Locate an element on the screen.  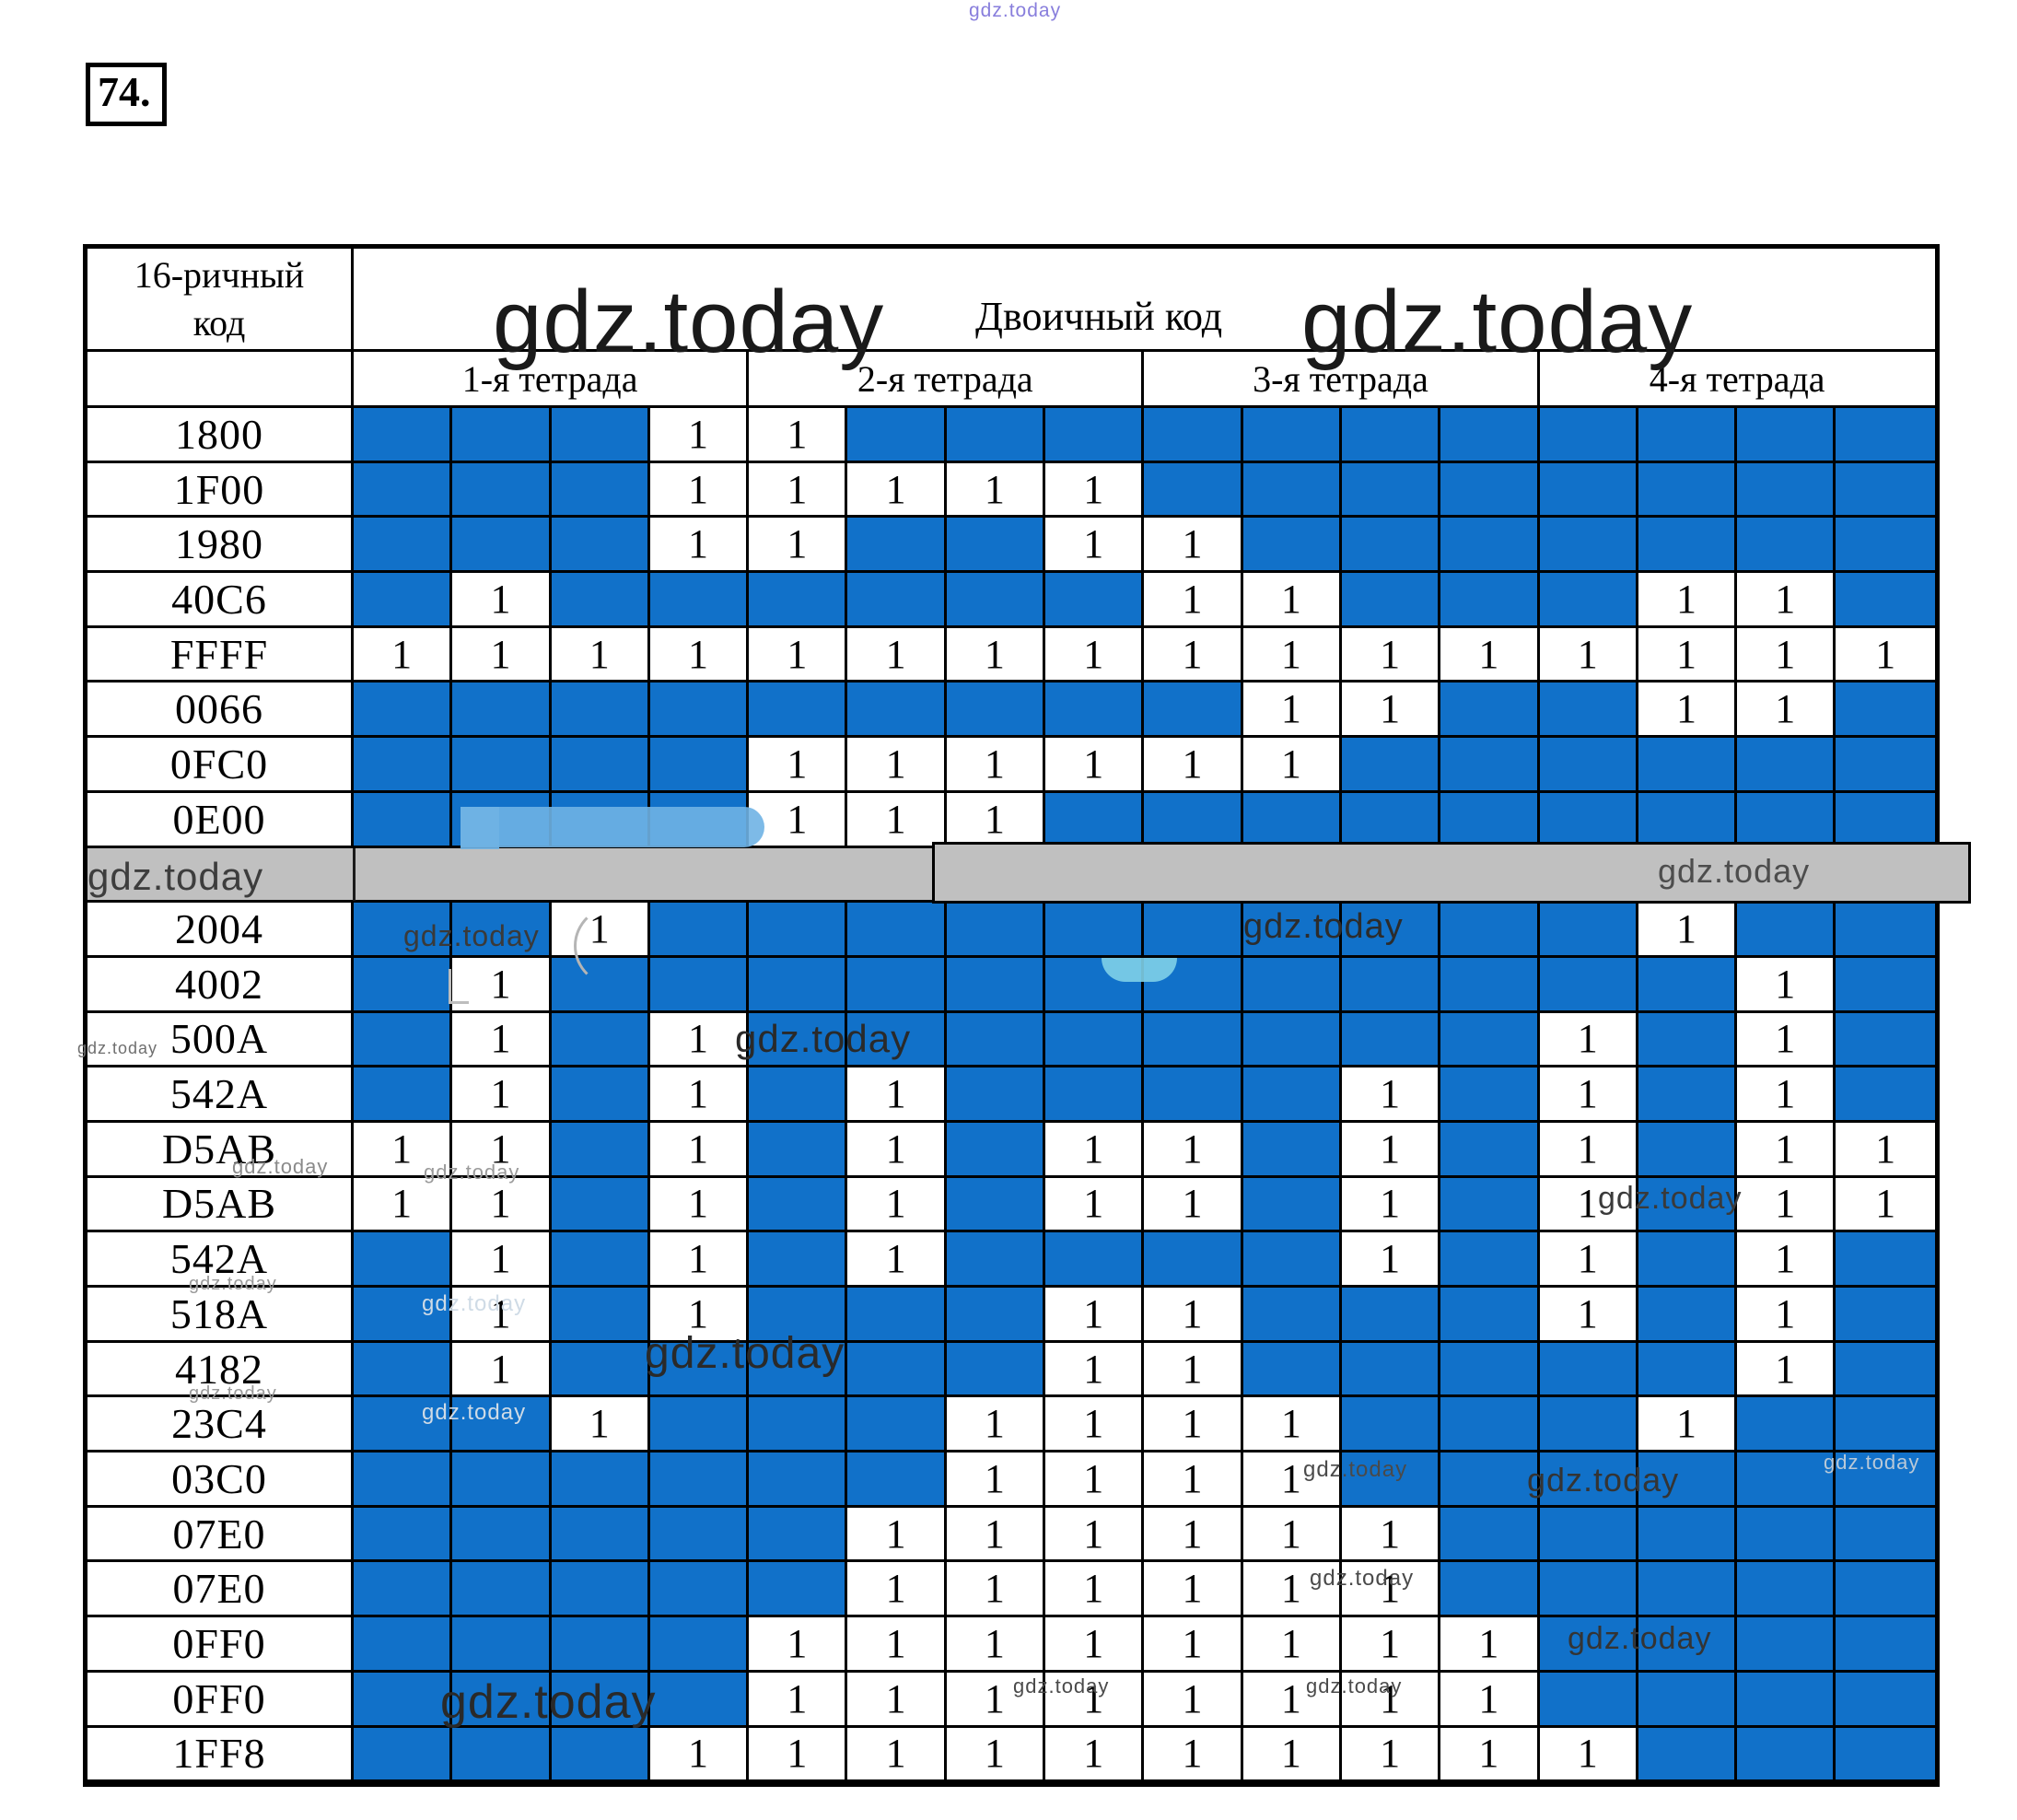
hex-code-cell: 518A is located at coordinates (220, 1315).